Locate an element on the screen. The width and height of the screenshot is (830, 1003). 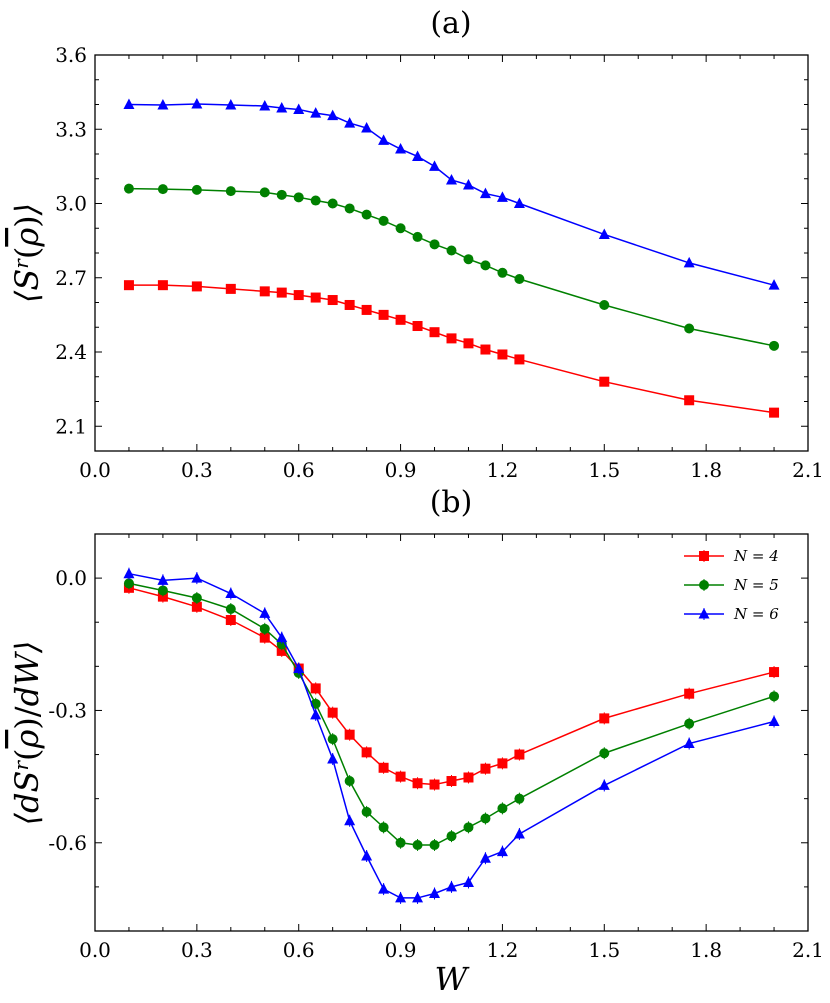
x-tick-label: 0.3 is located at coordinates (197, 950).